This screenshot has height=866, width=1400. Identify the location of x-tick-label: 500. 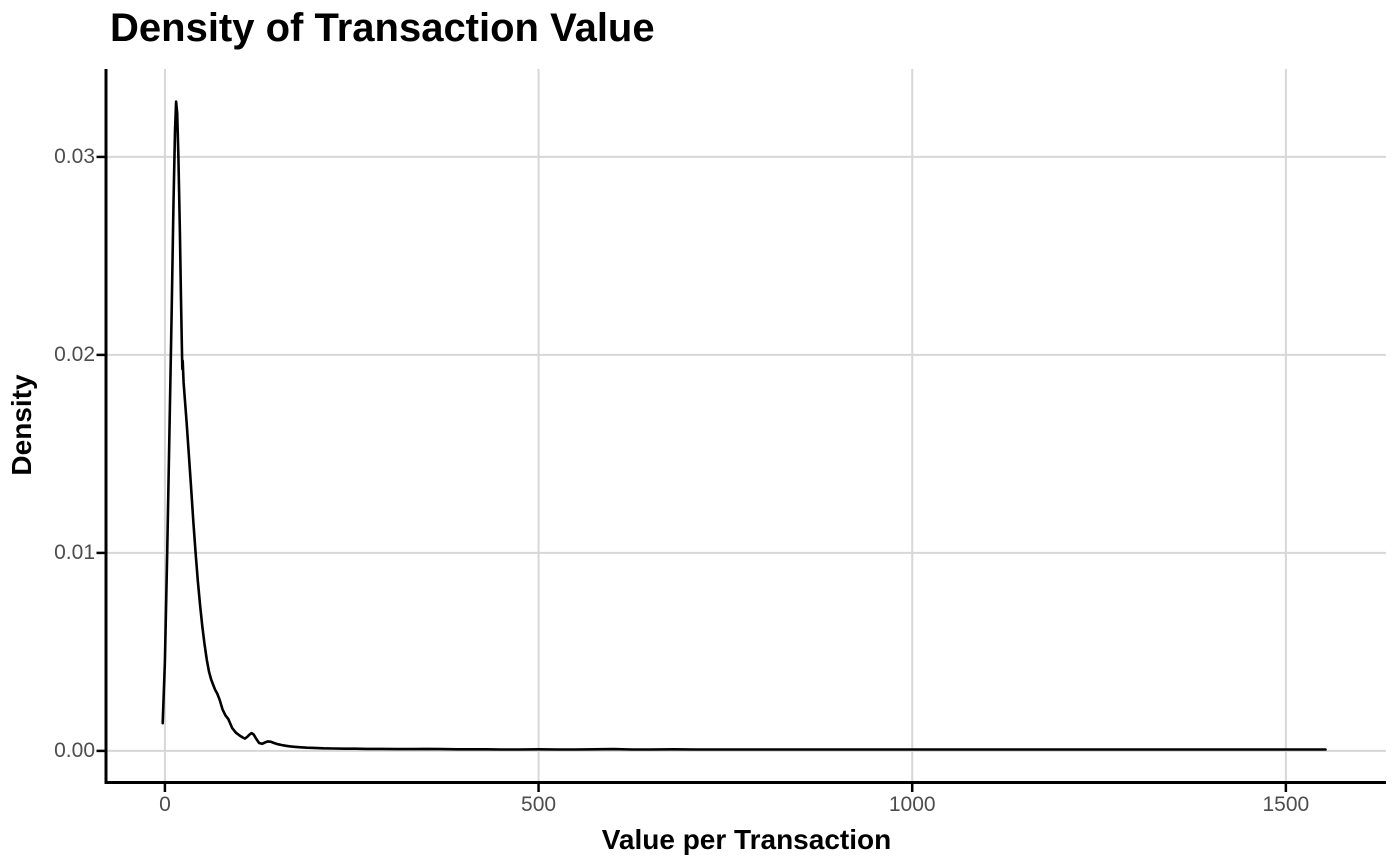
(539, 804).